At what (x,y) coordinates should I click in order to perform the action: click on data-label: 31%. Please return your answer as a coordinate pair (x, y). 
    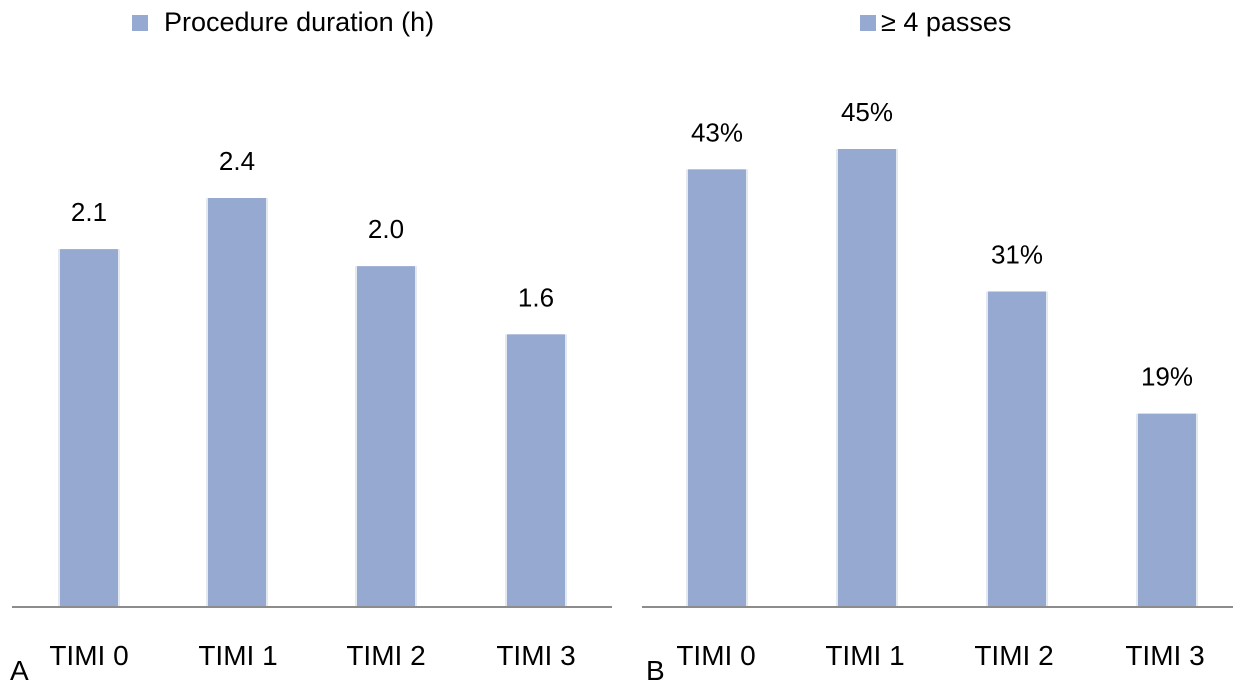
    Looking at the image, I should click on (1017, 254).